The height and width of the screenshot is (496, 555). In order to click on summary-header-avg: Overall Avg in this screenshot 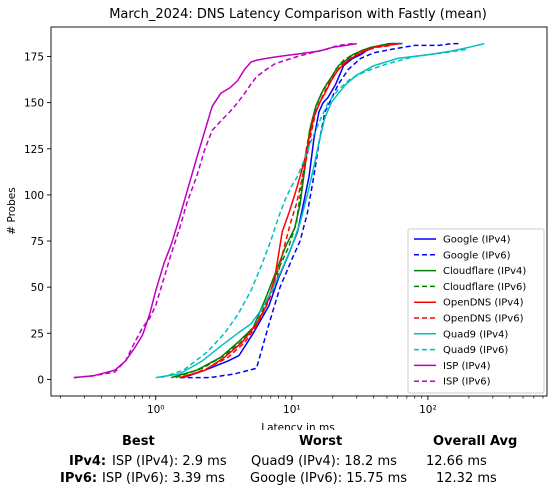, I will do `click(475, 441)`.